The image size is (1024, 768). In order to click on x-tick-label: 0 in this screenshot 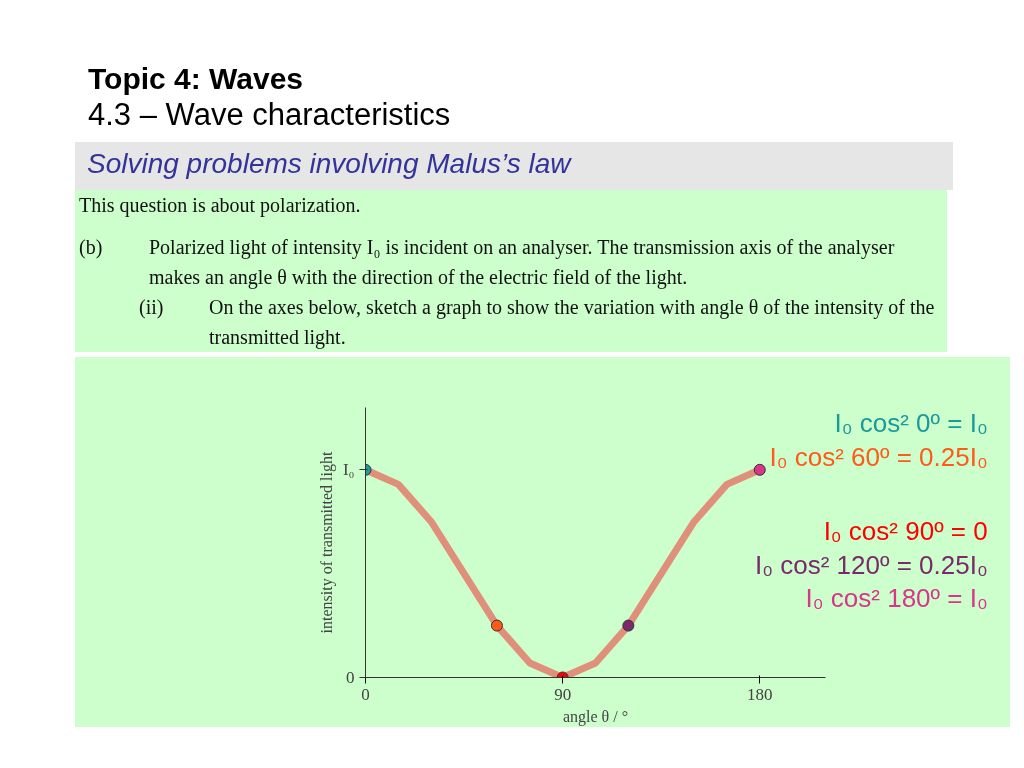, I will do `click(365, 694)`.